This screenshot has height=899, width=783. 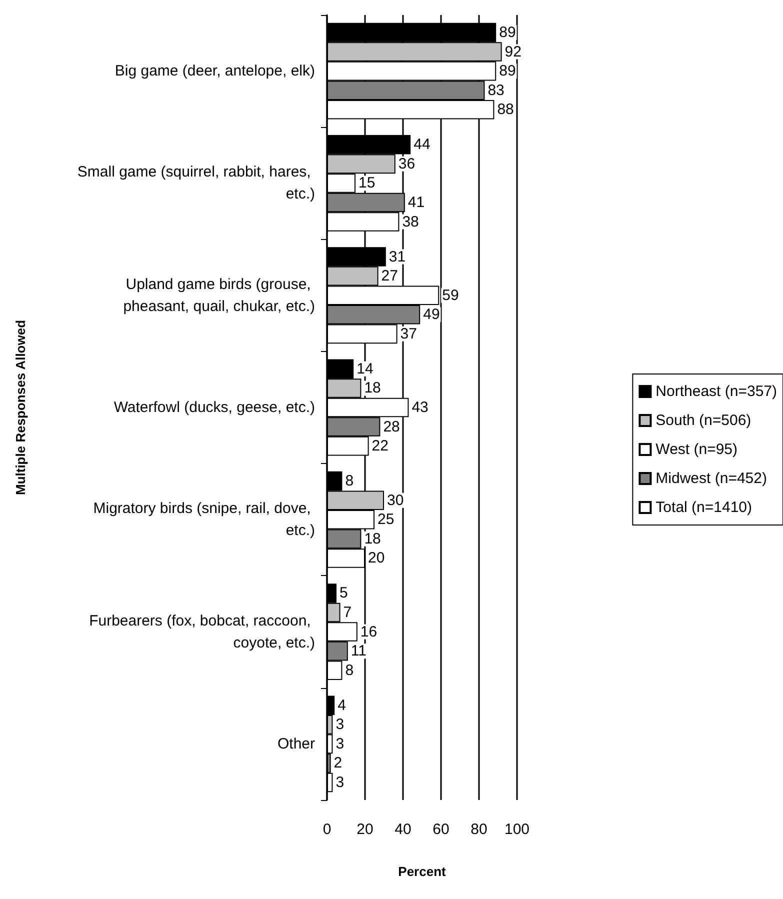 What do you see at coordinates (422, 145) in the screenshot?
I see `data-label: 44` at bounding box center [422, 145].